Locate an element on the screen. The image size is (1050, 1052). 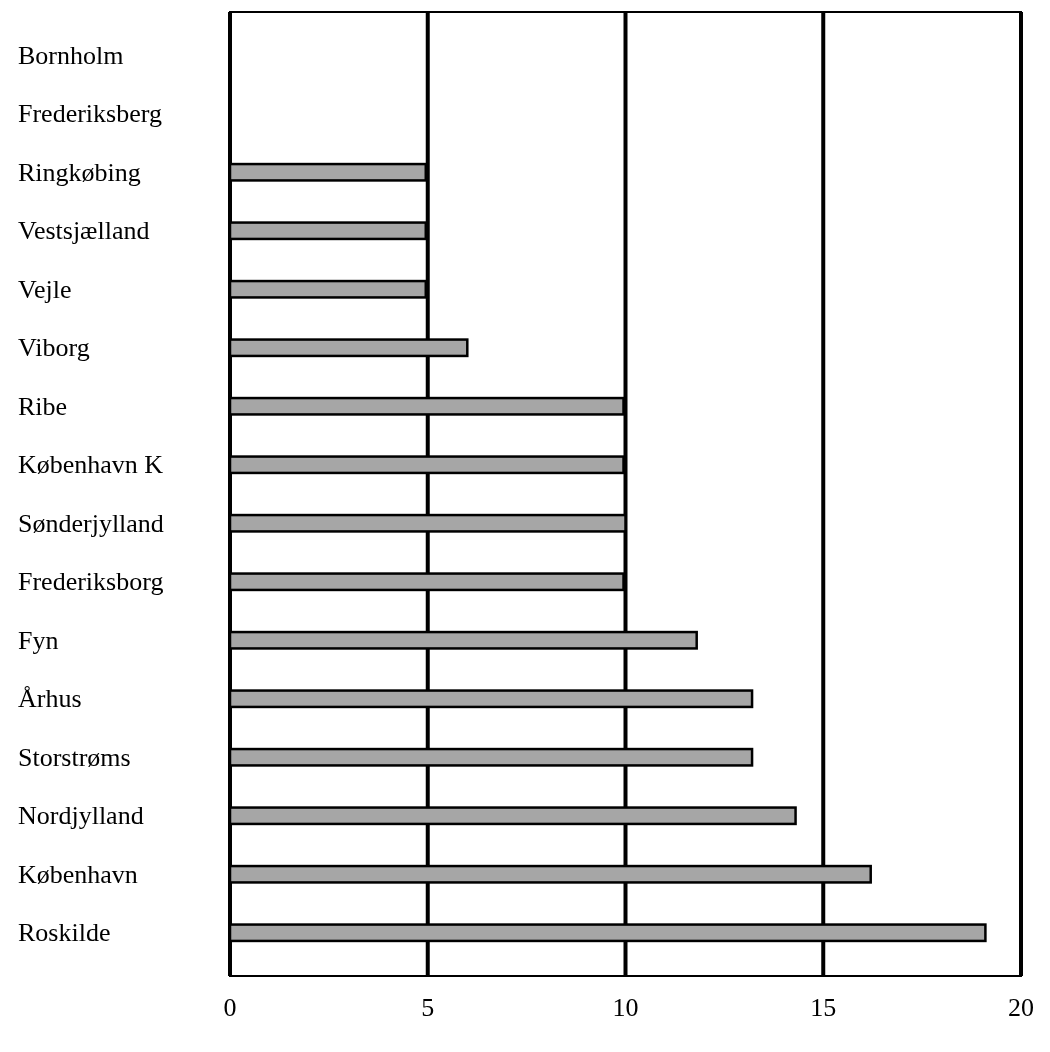
y-tick-label: Frederiksborg is located at coordinates (91, 582).